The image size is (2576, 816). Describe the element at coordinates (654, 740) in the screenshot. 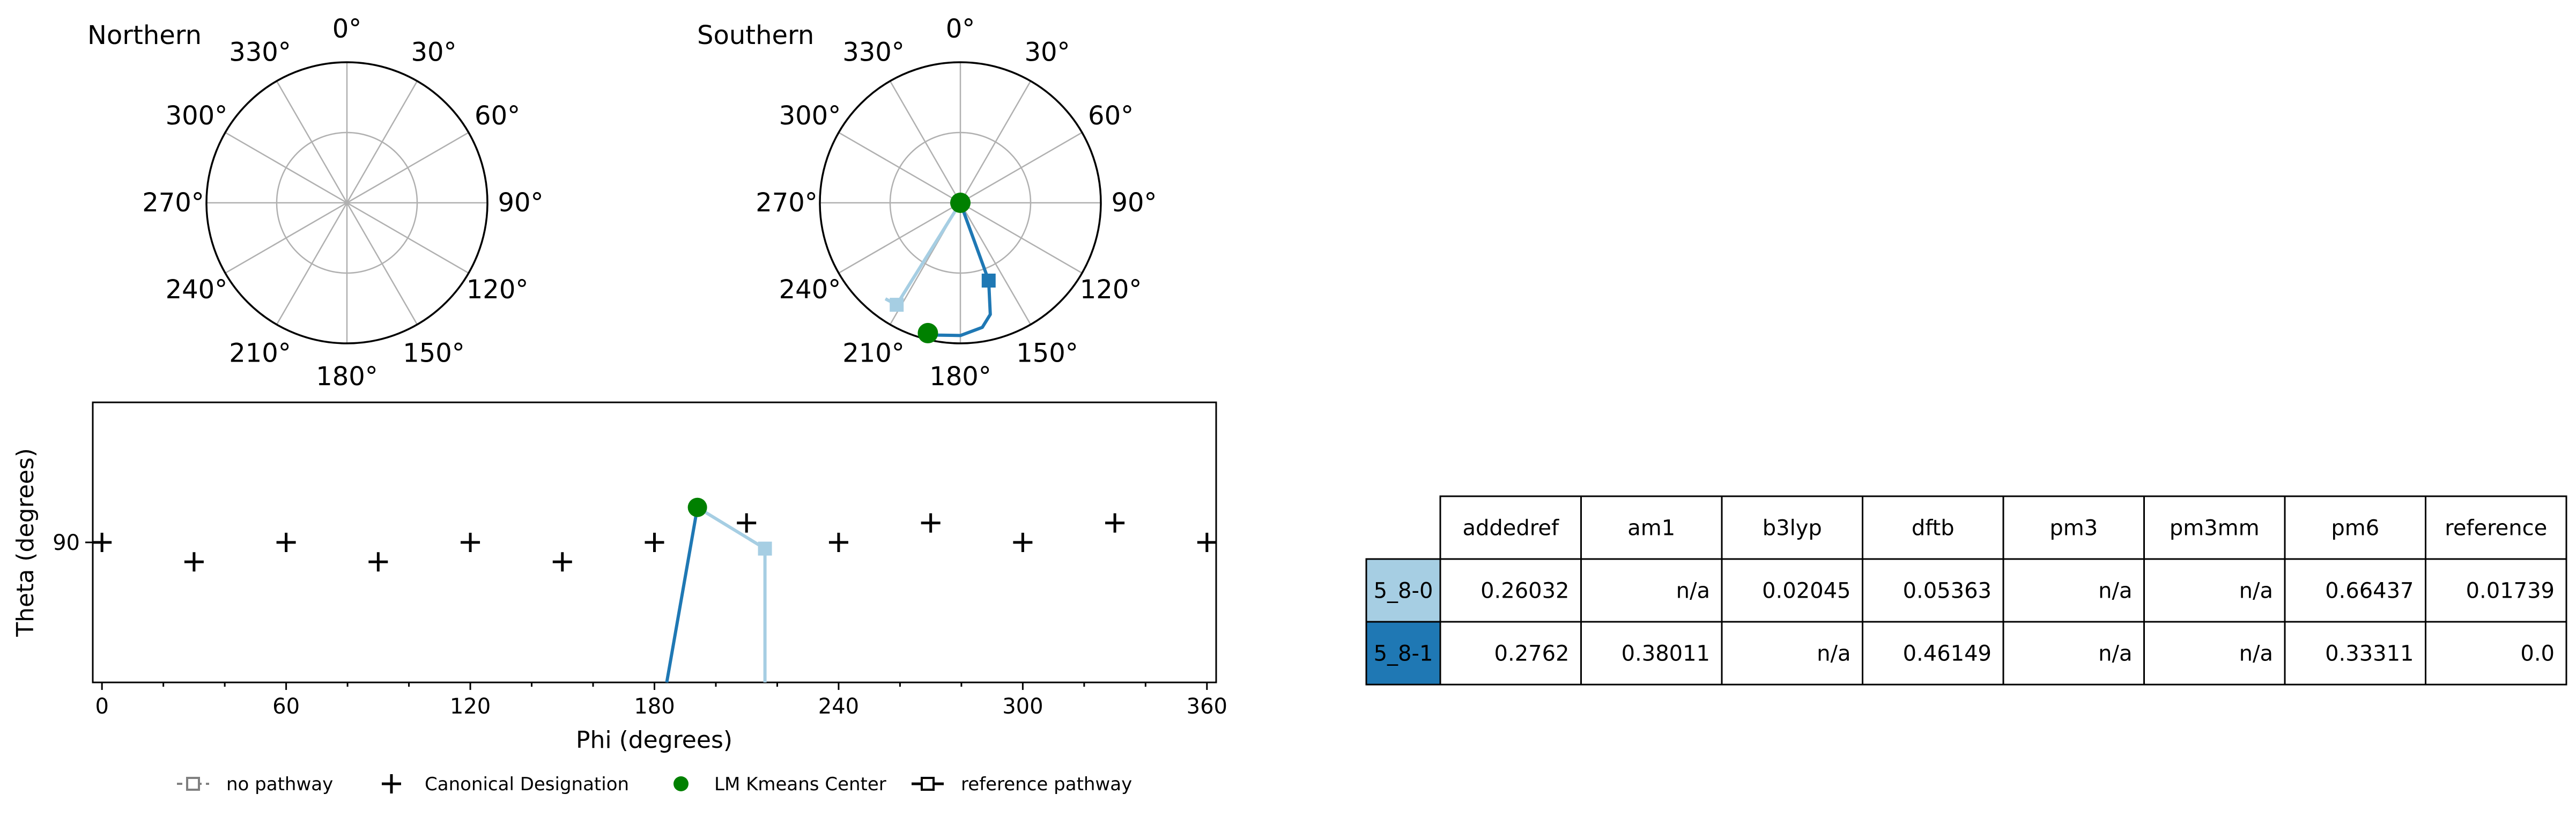

I see `x-axis-label: Phi (degrees)` at that location.